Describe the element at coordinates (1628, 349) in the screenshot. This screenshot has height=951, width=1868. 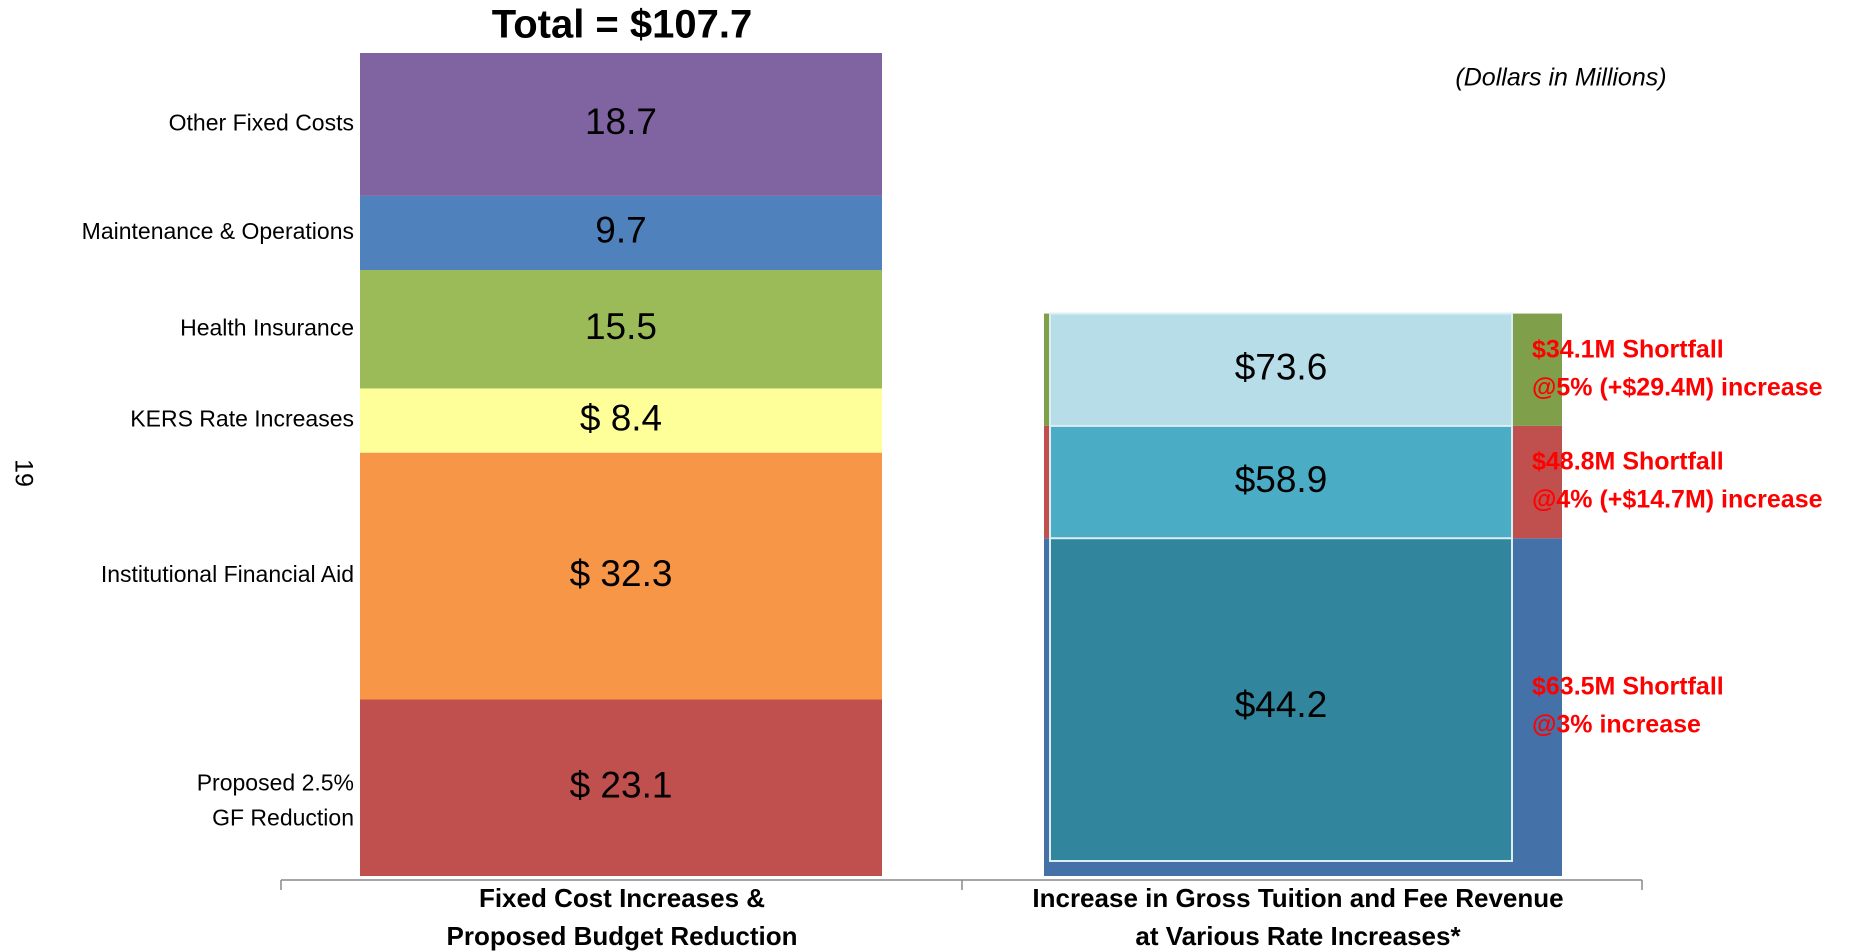
I see `shortfall-annotation: $34.1M Shortfall` at that location.